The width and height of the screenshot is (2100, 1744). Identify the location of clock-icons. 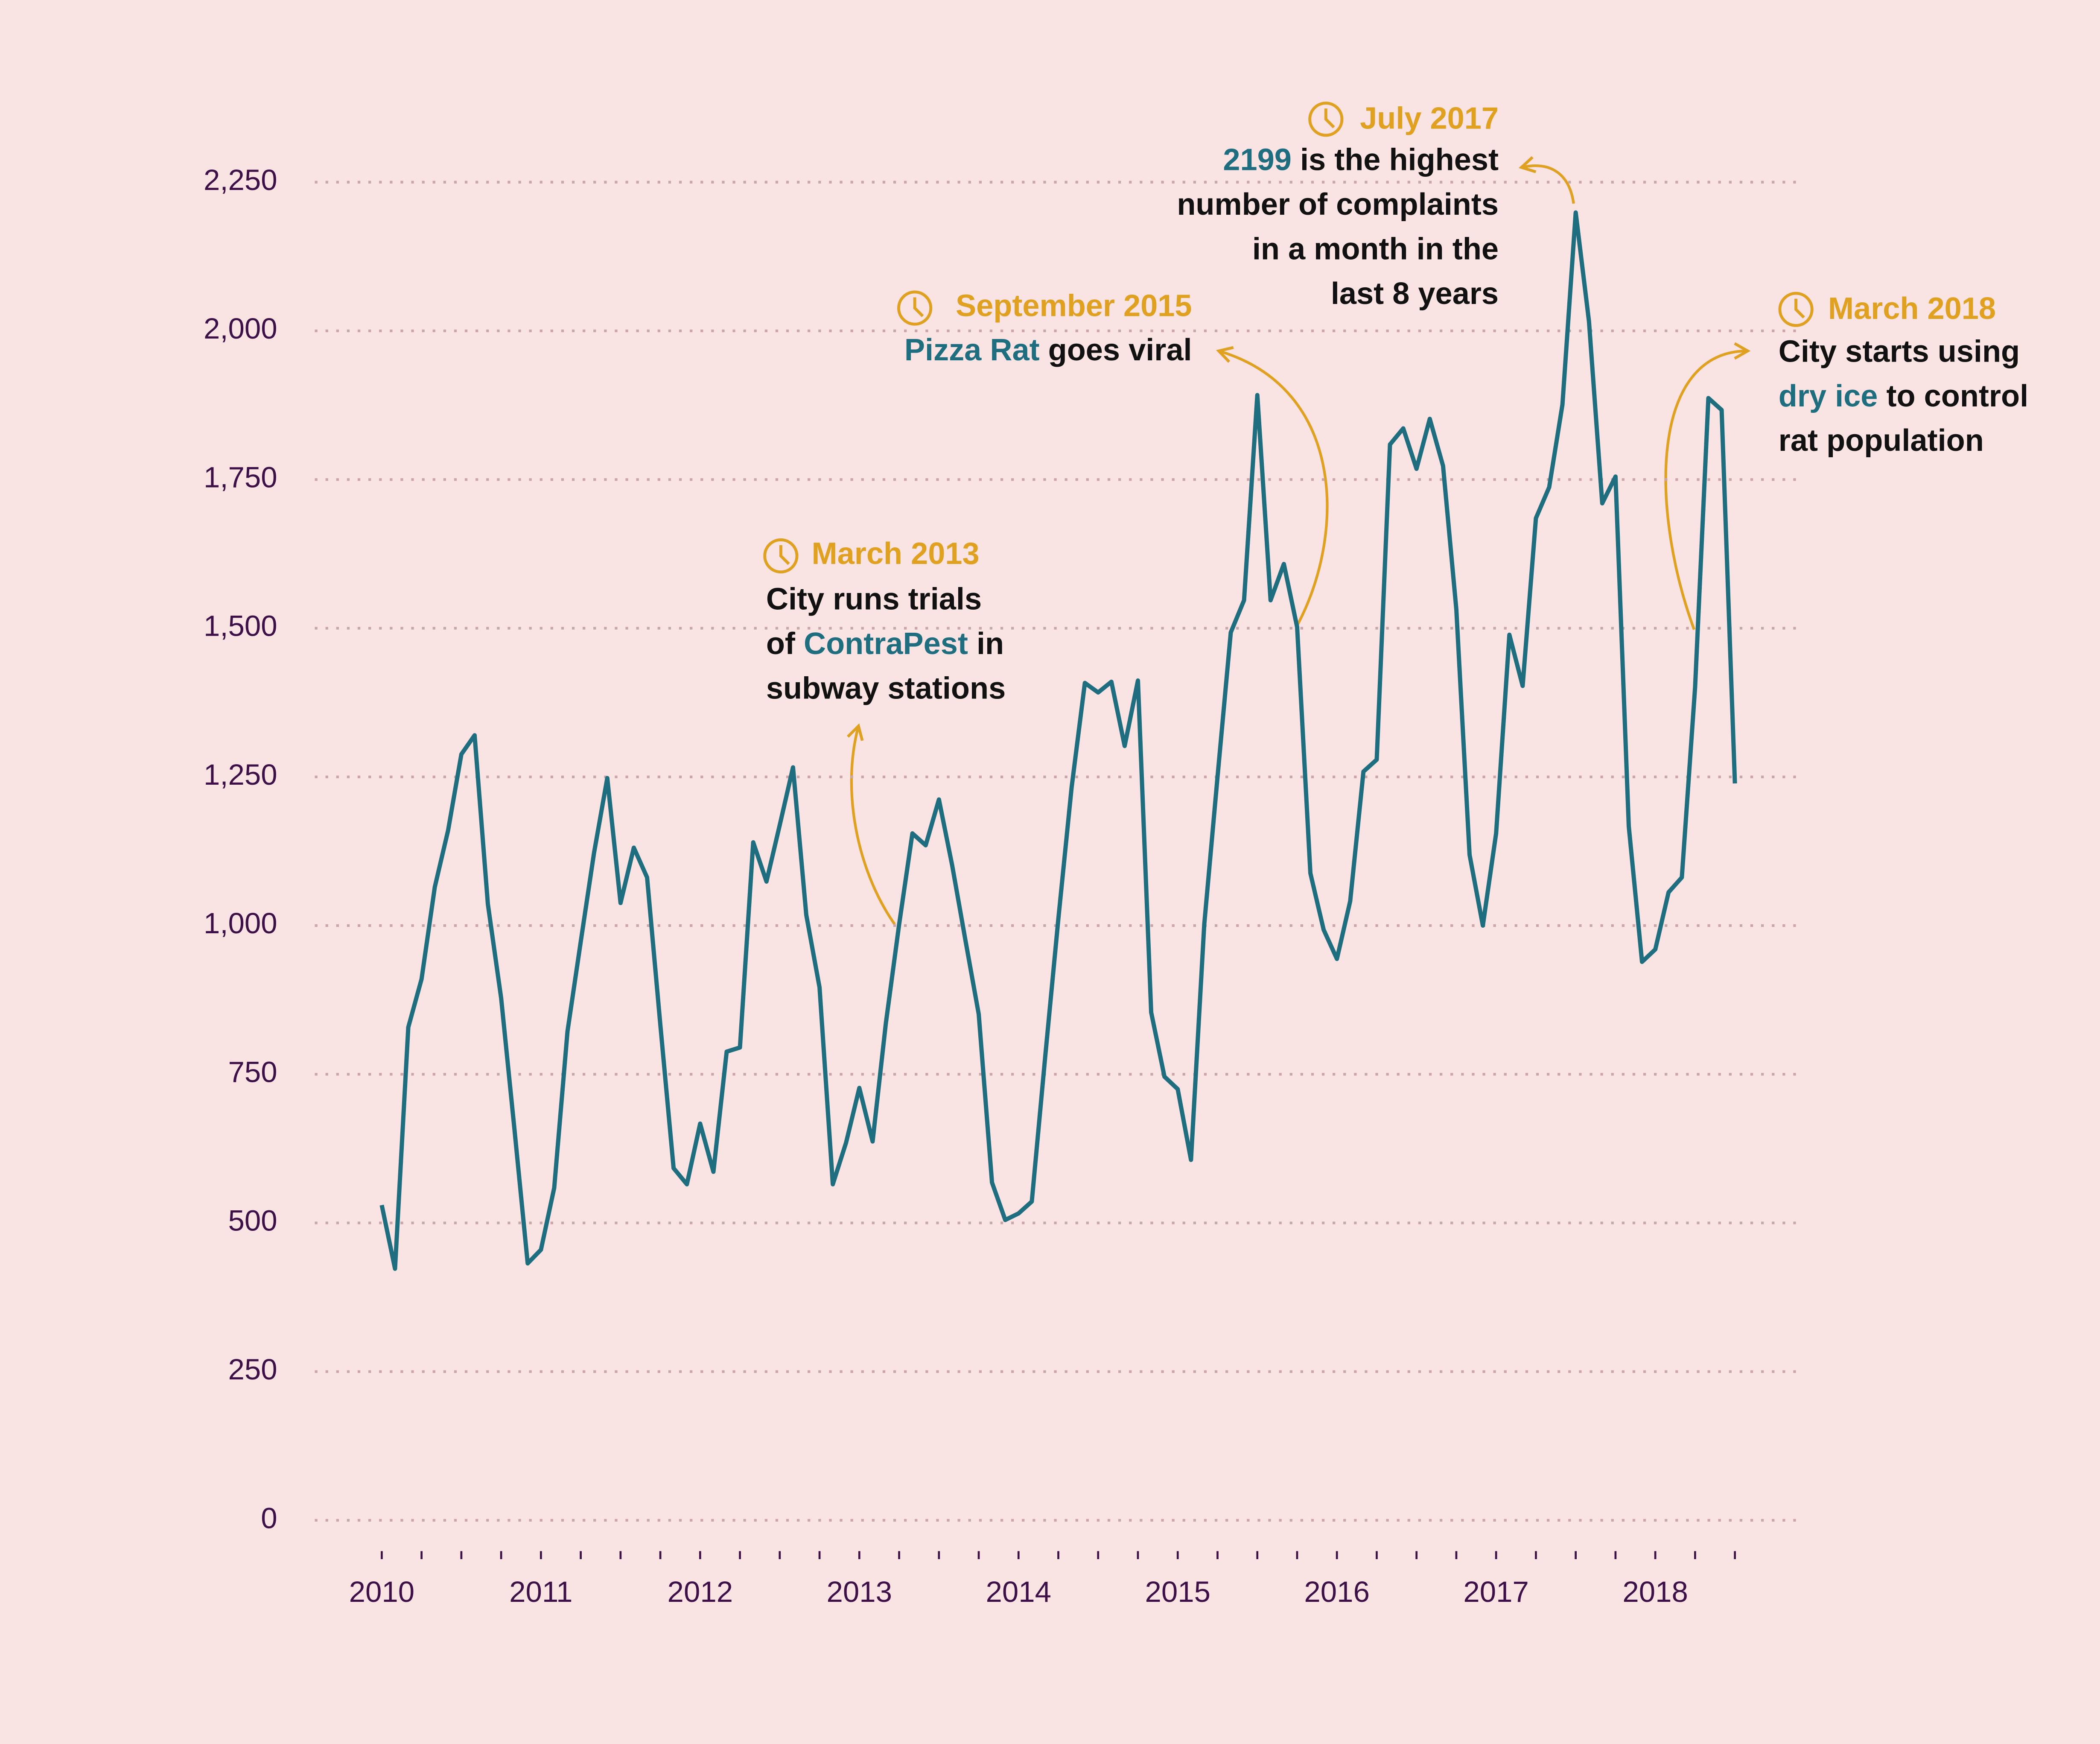
(1288, 338).